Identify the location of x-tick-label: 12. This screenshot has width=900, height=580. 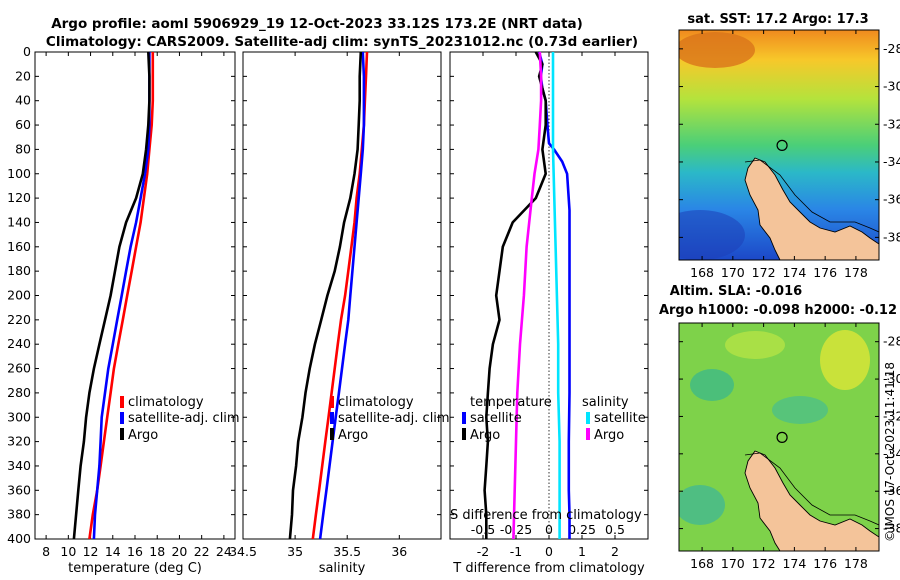
(91, 551).